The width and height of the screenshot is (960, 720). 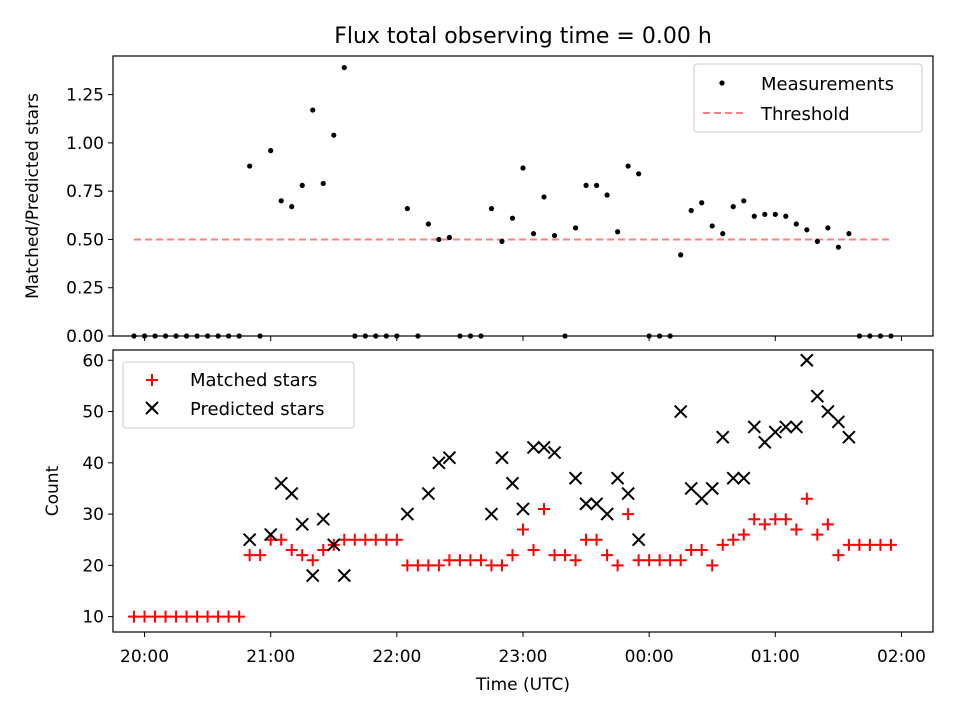 What do you see at coordinates (238, 395) in the screenshot?
I see `bottom-legend-box` at bounding box center [238, 395].